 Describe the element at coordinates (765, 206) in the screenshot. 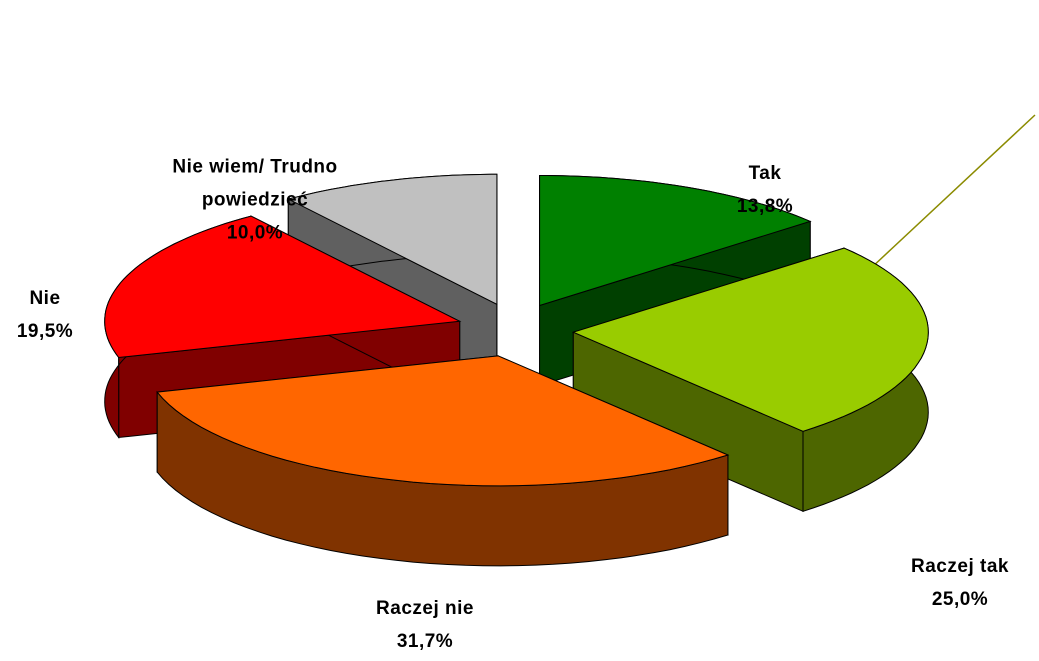

I see `value-label: 13,8%` at that location.